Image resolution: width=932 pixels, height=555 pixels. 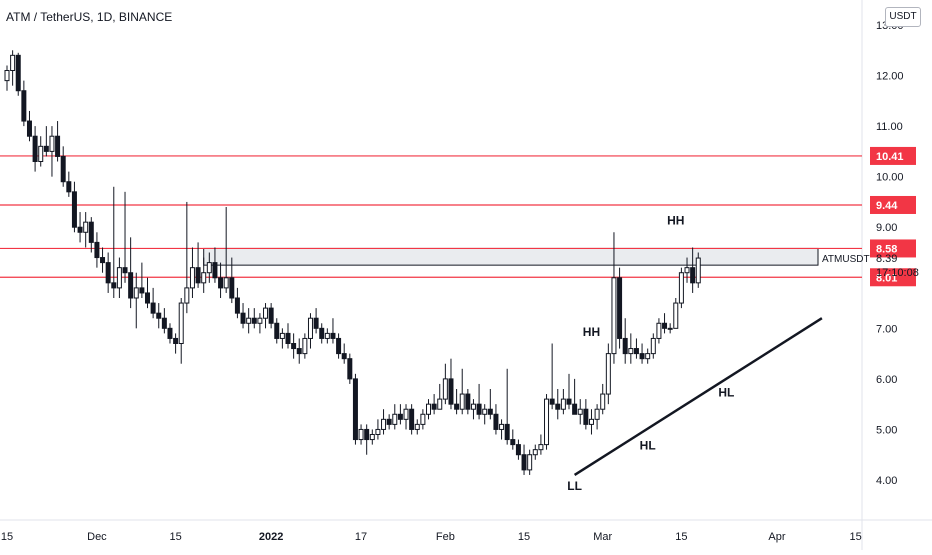 What do you see at coordinates (903, 17) in the screenshot?
I see `currency-button: USDT` at bounding box center [903, 17].